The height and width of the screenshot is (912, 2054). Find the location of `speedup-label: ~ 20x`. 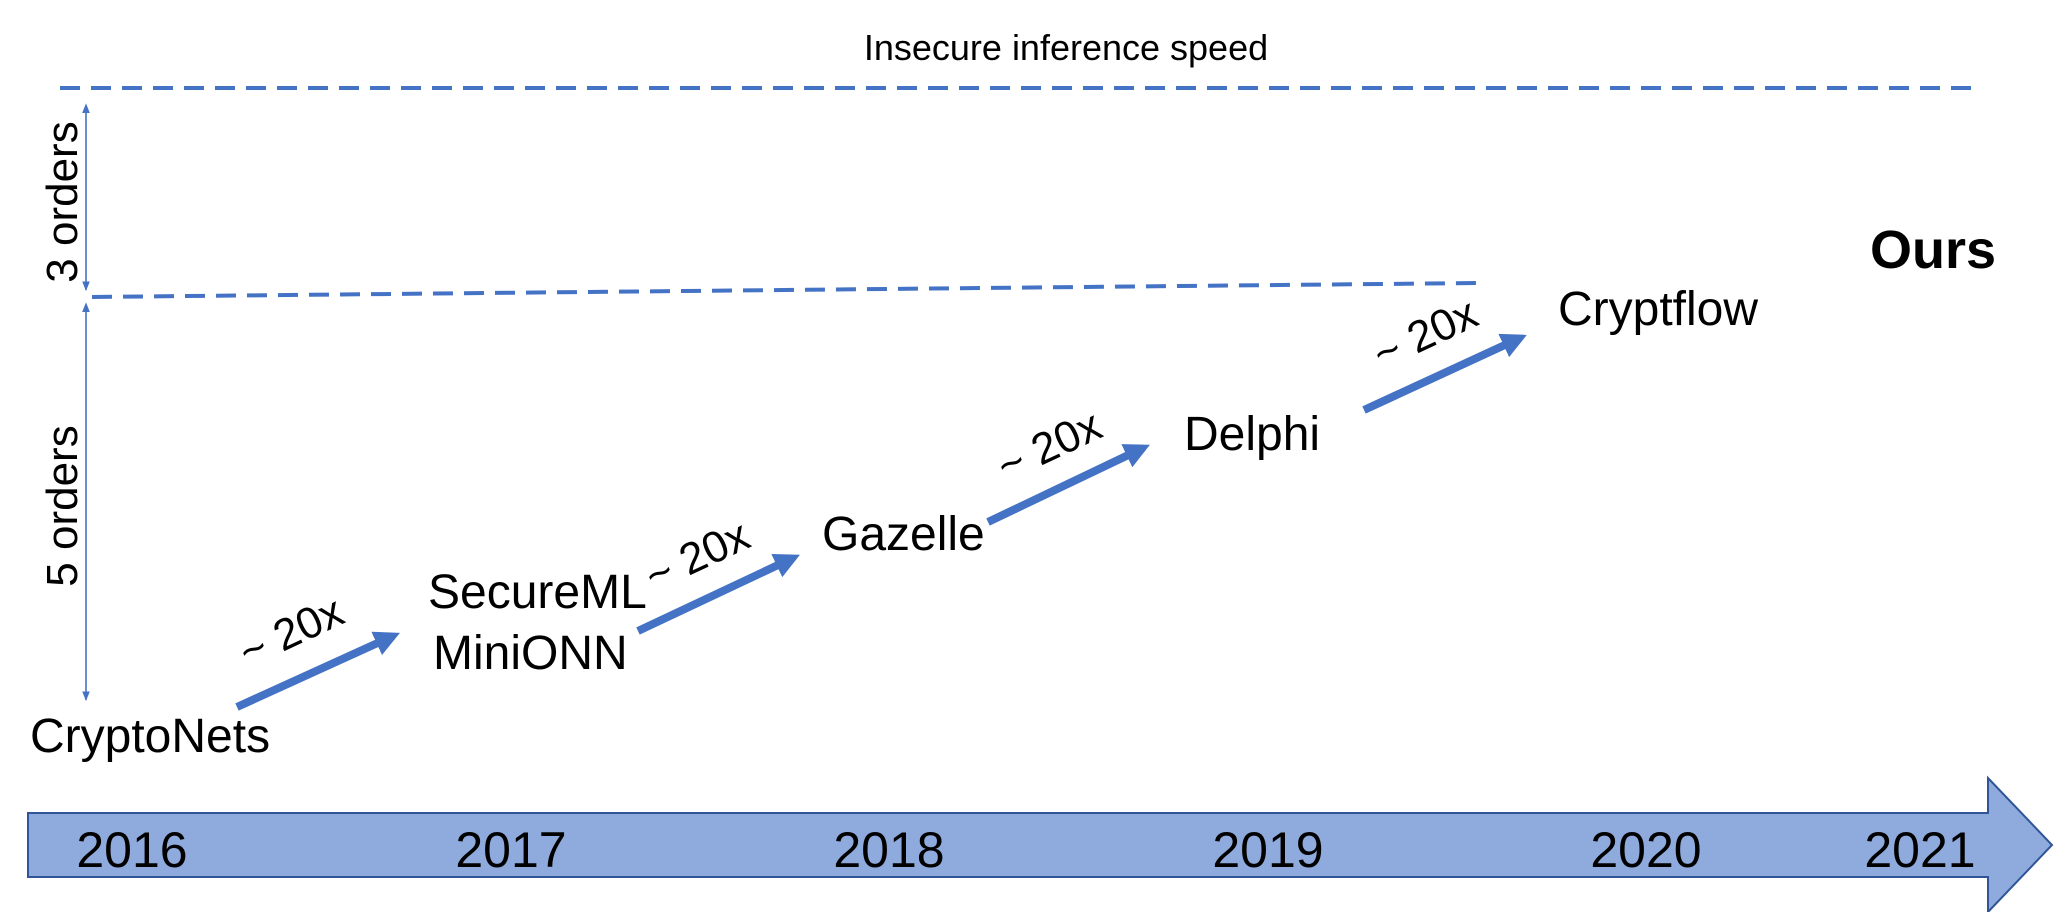

speedup-label: ~ 20x is located at coordinates (1049, 446).